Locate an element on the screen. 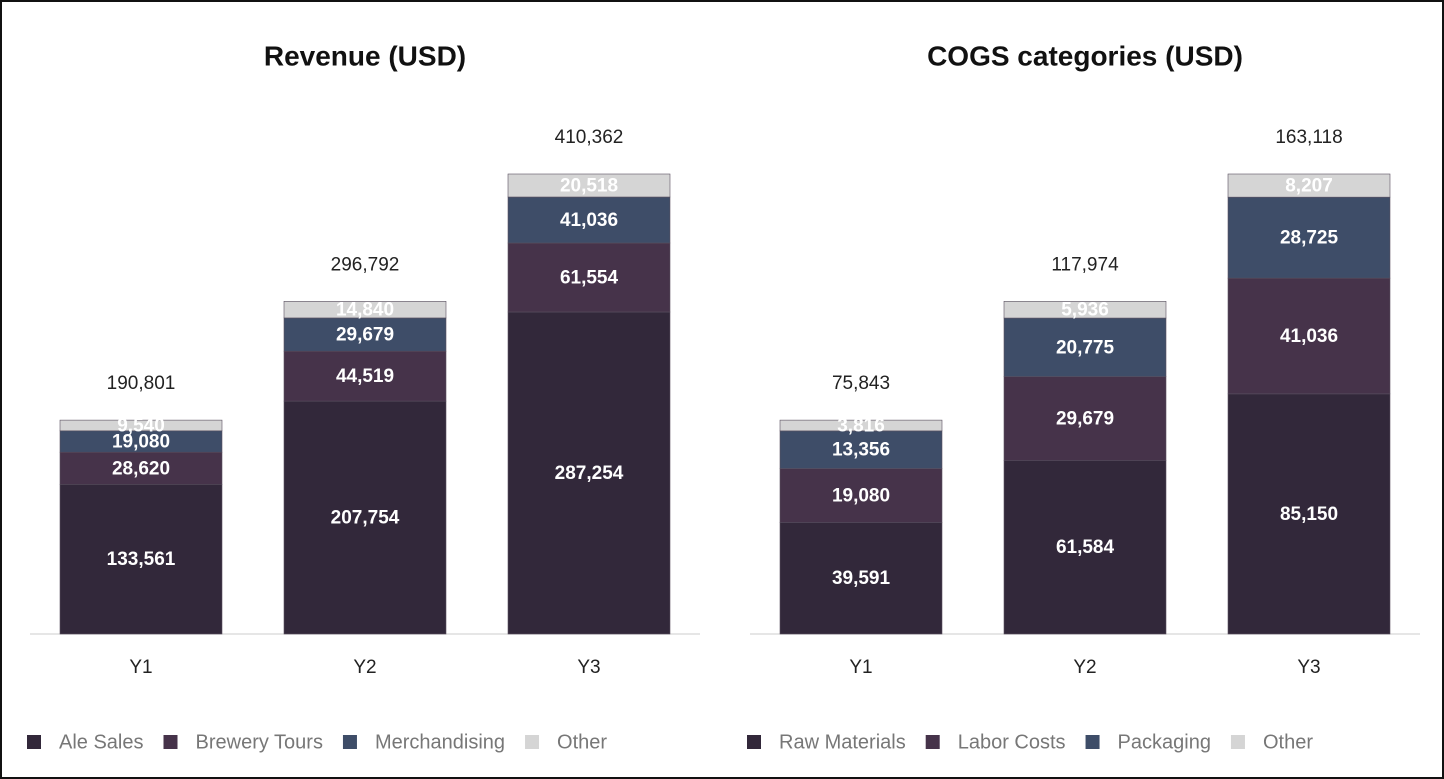  total-label: 75,843 is located at coordinates (861, 383).